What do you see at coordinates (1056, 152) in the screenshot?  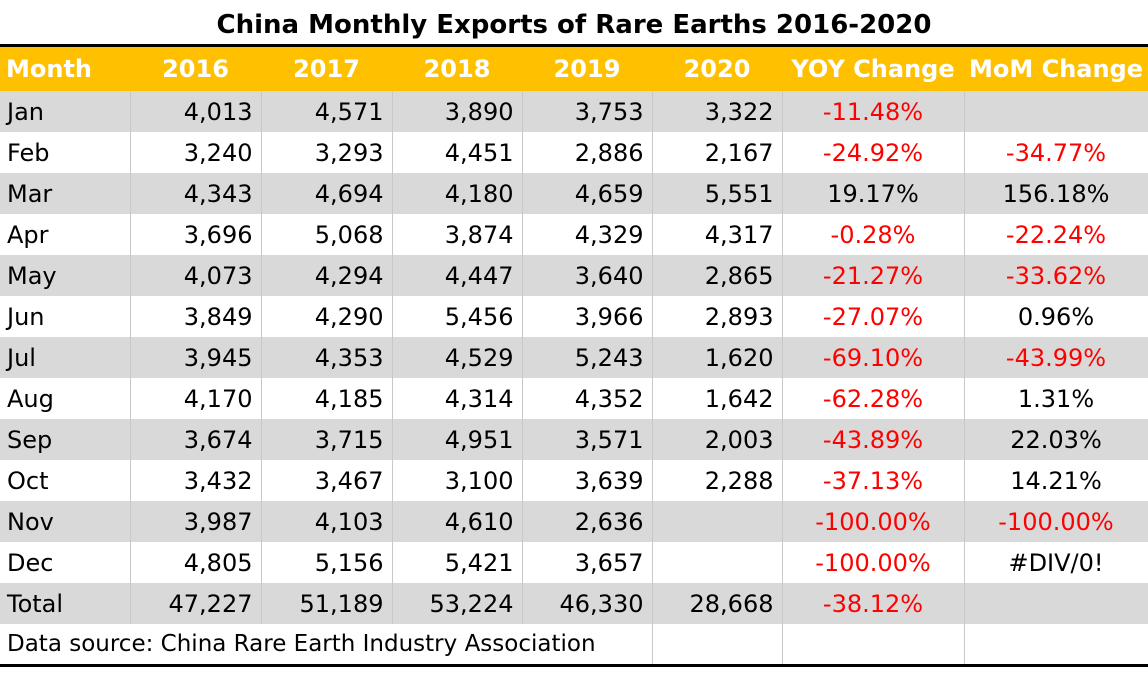 I see `mom-change: -34.77%` at bounding box center [1056, 152].